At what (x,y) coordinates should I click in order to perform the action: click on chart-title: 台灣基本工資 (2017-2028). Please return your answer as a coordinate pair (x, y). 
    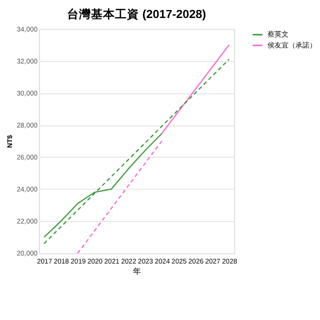
    Looking at the image, I should click on (136, 14).